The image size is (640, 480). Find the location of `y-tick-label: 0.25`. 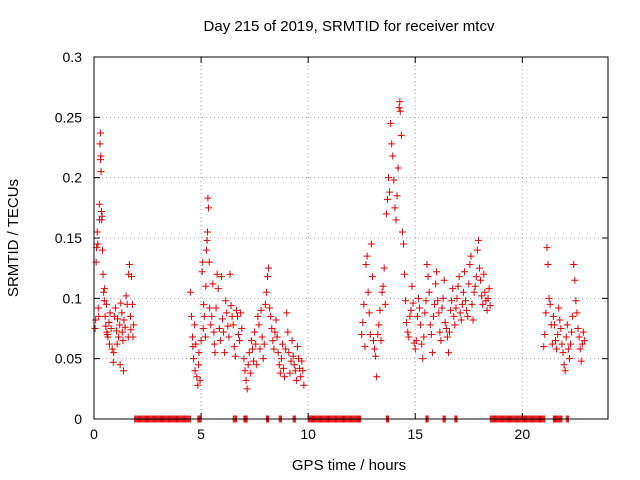

y-tick-label: 0.25 is located at coordinates (68, 117).